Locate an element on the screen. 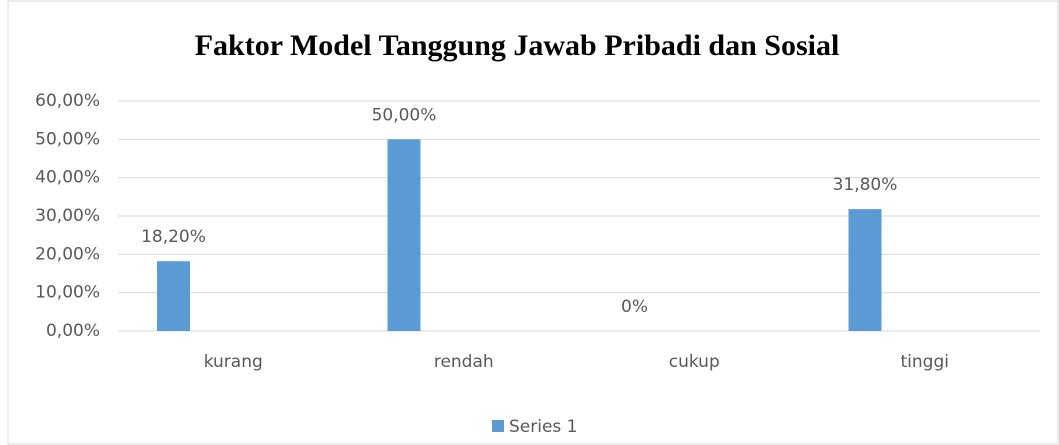 This screenshot has height=445, width=1059. y-tick-label: 10,00% is located at coordinates (67, 293).